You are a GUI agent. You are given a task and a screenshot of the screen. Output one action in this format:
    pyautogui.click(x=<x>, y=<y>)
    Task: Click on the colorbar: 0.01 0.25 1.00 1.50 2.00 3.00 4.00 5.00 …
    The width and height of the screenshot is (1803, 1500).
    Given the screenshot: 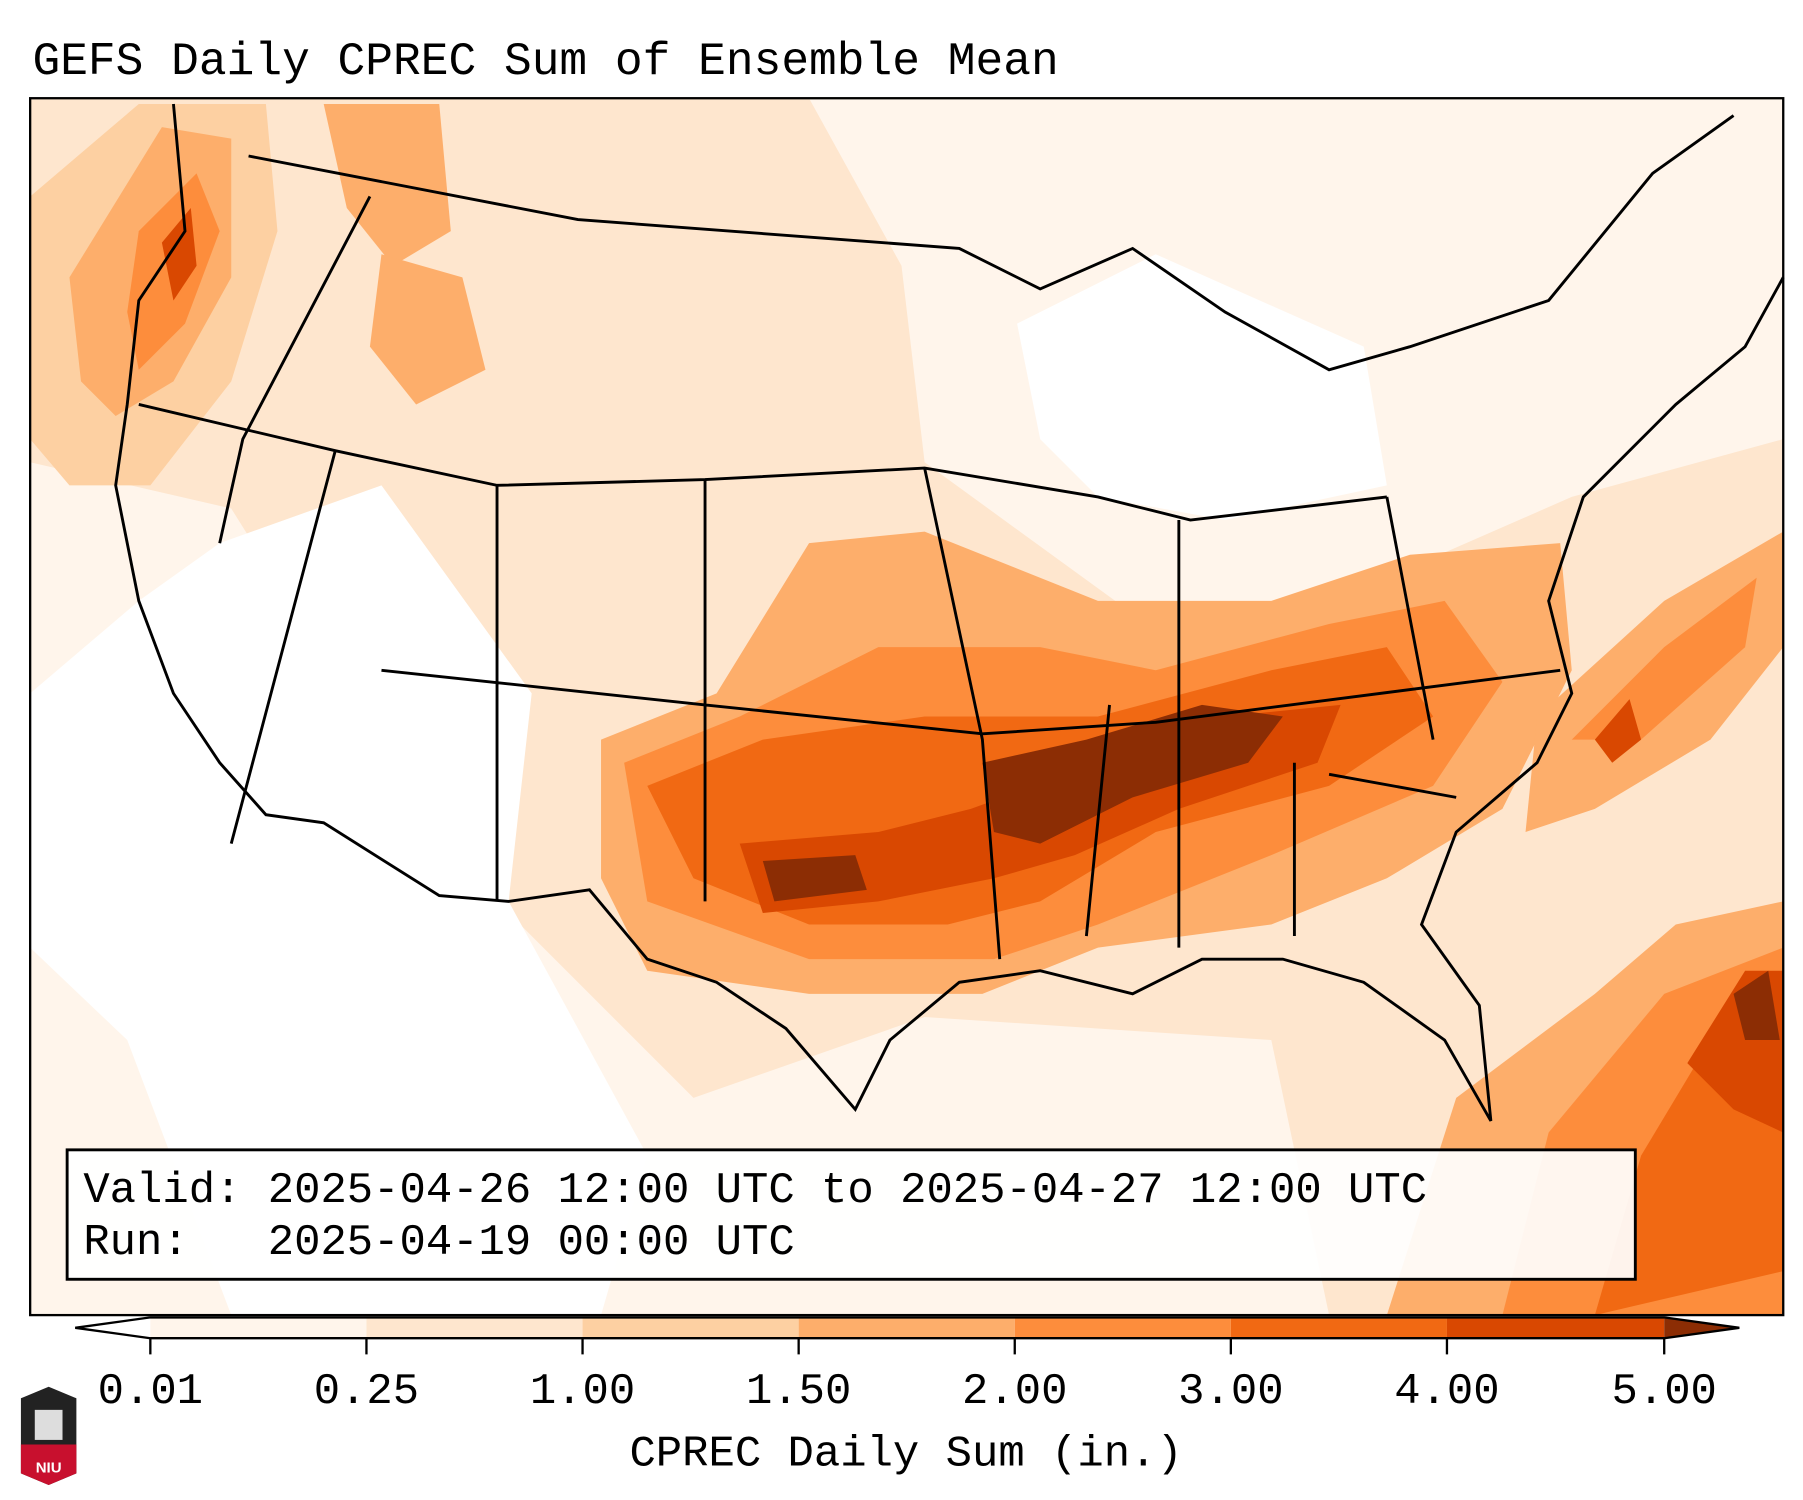 What is the action you would take?
    pyautogui.click(x=907, y=1397)
    